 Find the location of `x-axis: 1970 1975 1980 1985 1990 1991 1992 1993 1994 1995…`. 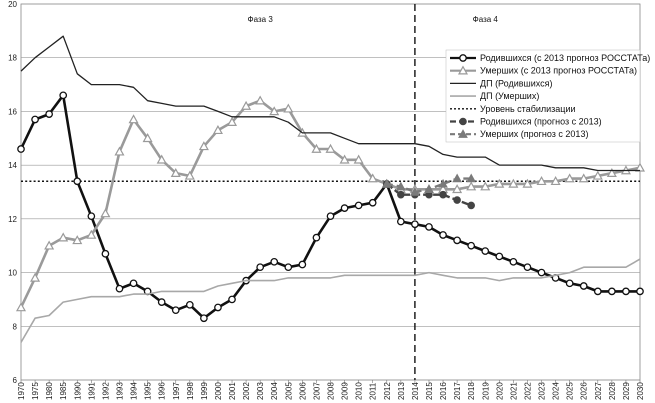

x-axis: 1970 1975 1980 1985 1990 1991 1992 1993 1994 1995… is located at coordinates (331, 390).